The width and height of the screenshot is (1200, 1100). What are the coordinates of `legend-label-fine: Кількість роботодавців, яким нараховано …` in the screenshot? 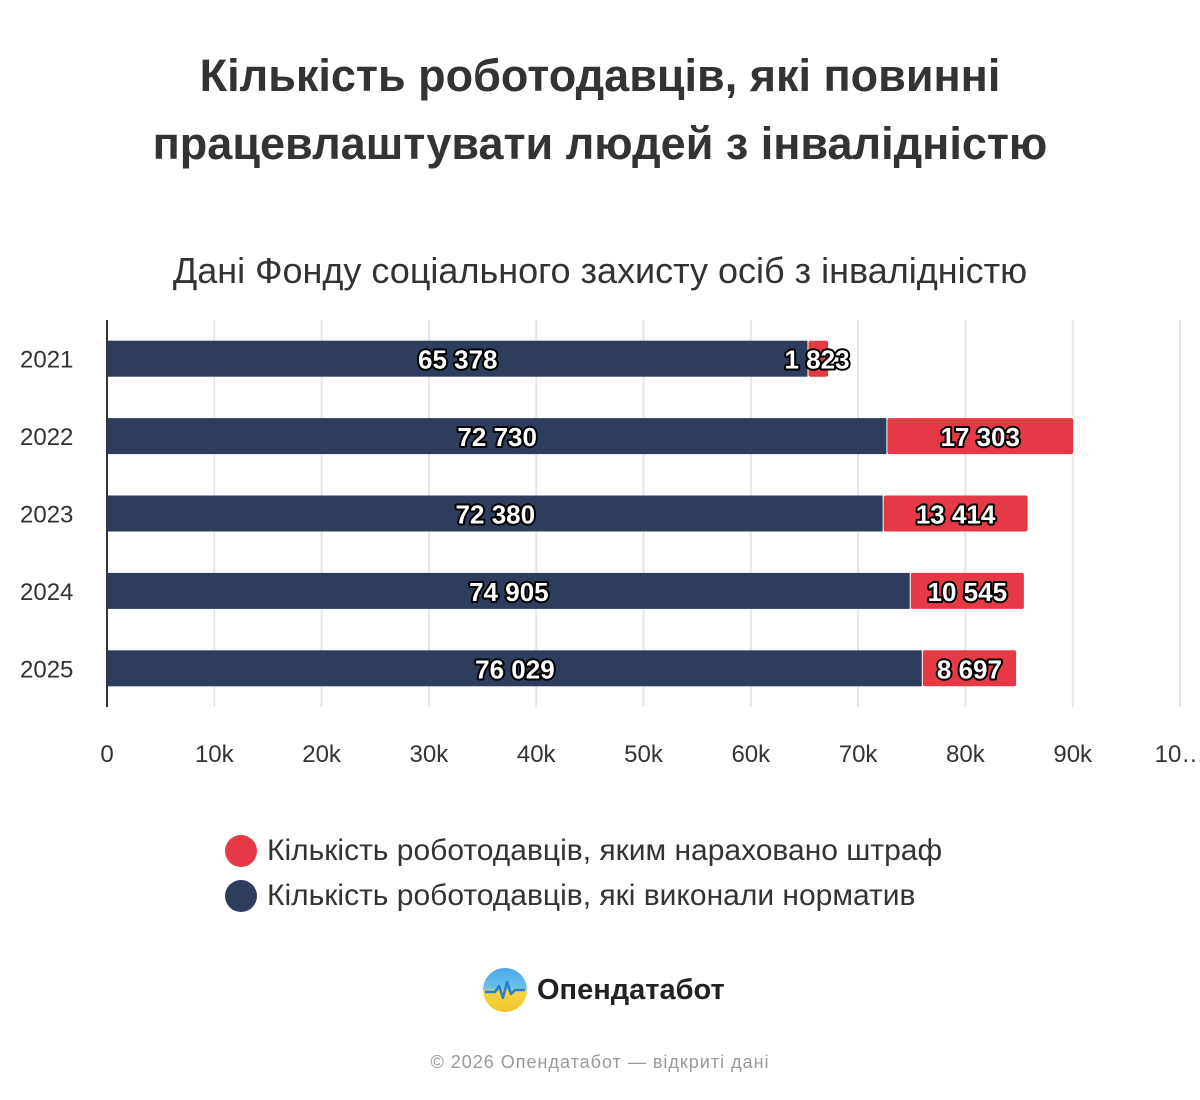 It's located at (605, 850).